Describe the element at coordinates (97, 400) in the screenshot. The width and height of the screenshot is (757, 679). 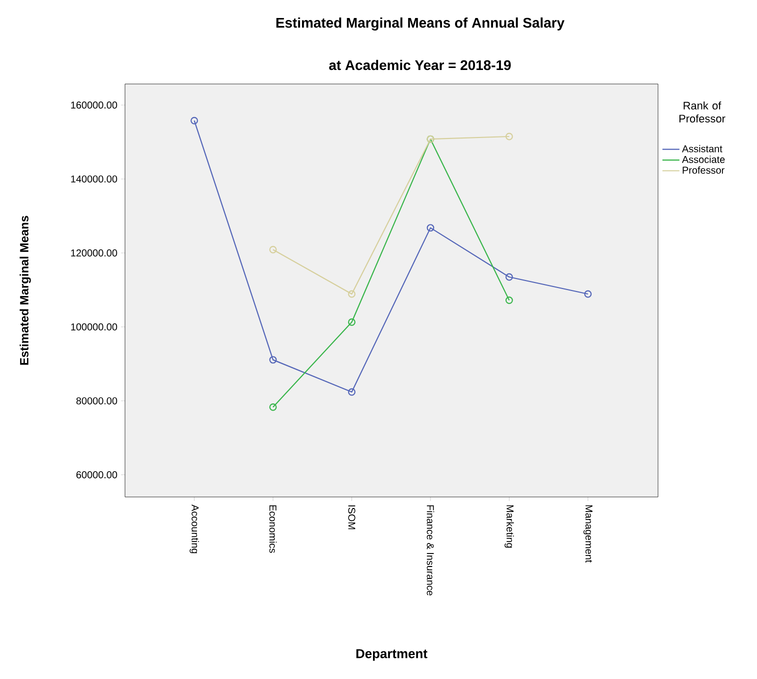
I see `y-tick-label: 80000.00` at that location.